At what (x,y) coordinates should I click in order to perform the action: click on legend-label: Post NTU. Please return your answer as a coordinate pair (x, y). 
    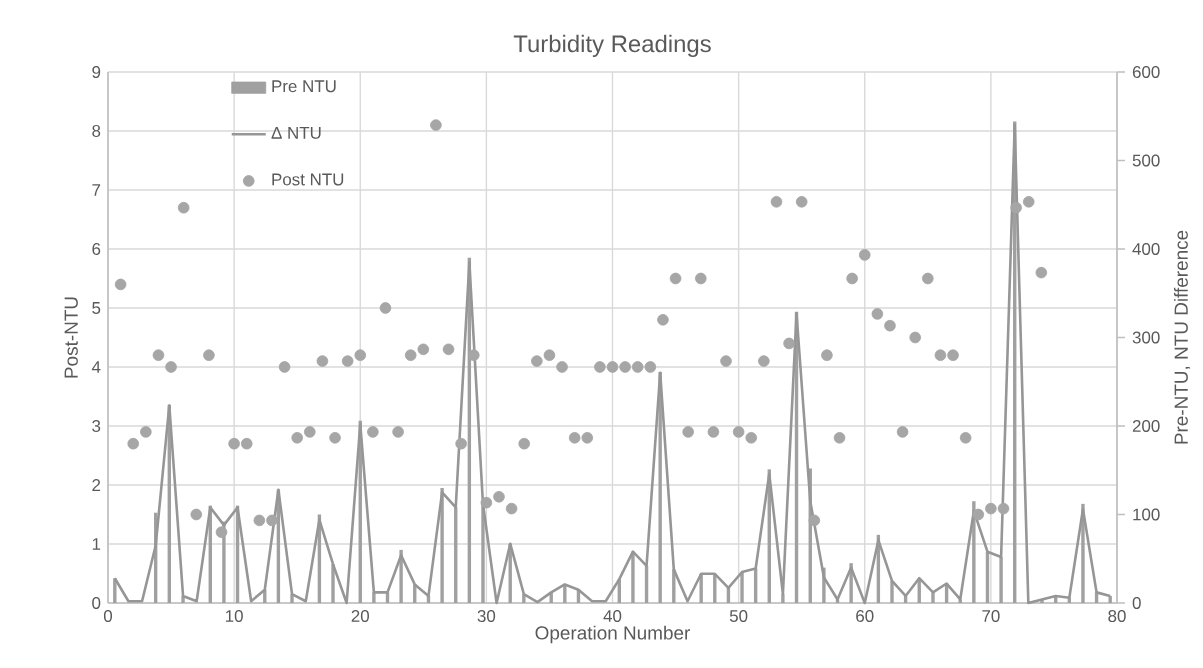
    Looking at the image, I should click on (308, 179).